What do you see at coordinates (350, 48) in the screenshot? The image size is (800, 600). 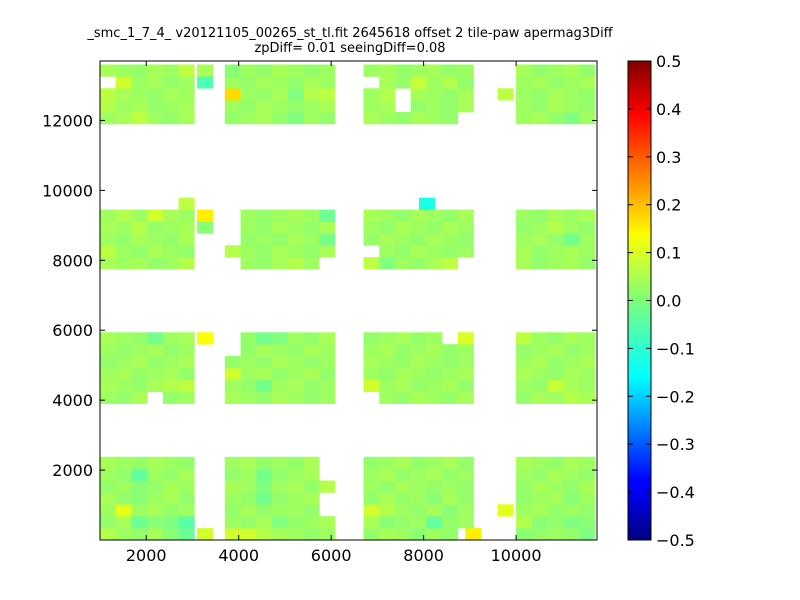 I see `chart-subtitle: zpDiff= 0.01 seeingDiff=0.08` at bounding box center [350, 48].